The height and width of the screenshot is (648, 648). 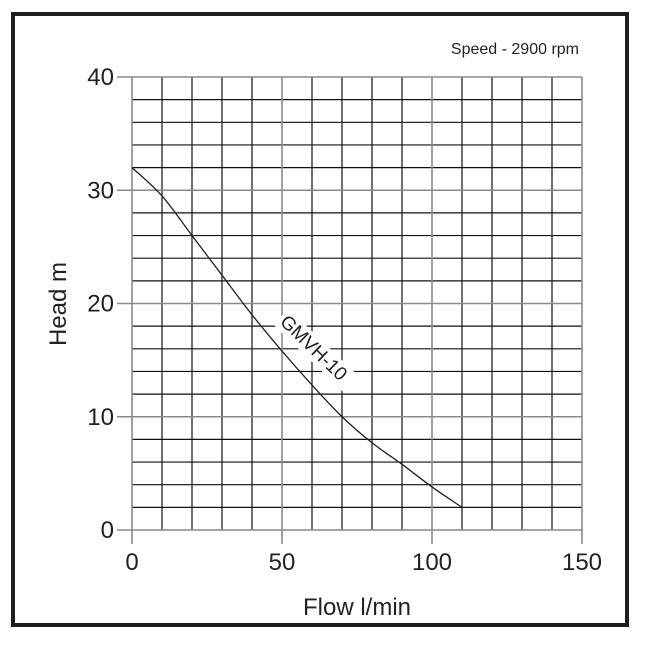 What do you see at coordinates (432, 562) in the screenshot?
I see `x-tick-label: 100` at bounding box center [432, 562].